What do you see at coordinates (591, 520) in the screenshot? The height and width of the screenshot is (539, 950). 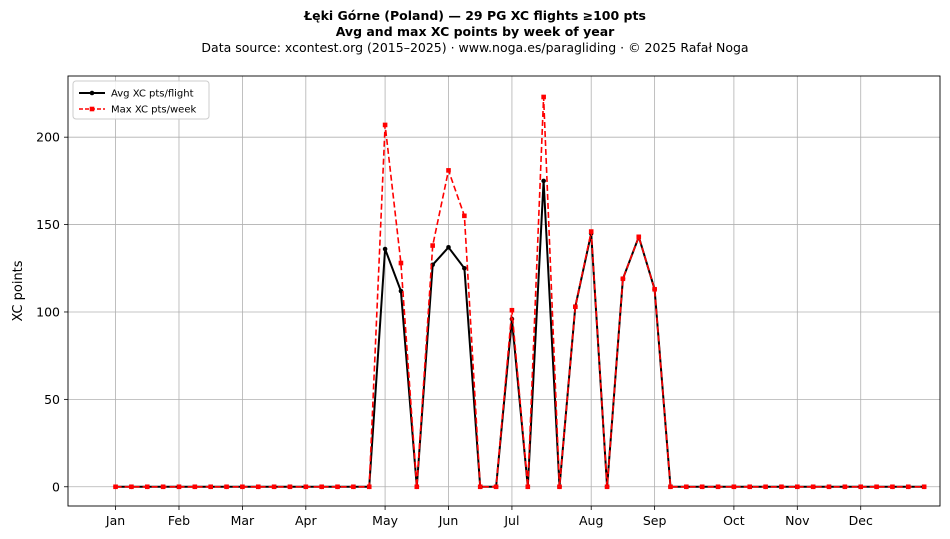 I see `x-tick-label: Aug` at bounding box center [591, 520].